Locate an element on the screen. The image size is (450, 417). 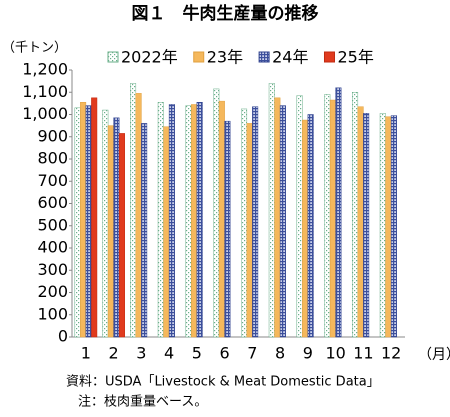
y-tick-label: 600 is located at coordinates (52, 202).